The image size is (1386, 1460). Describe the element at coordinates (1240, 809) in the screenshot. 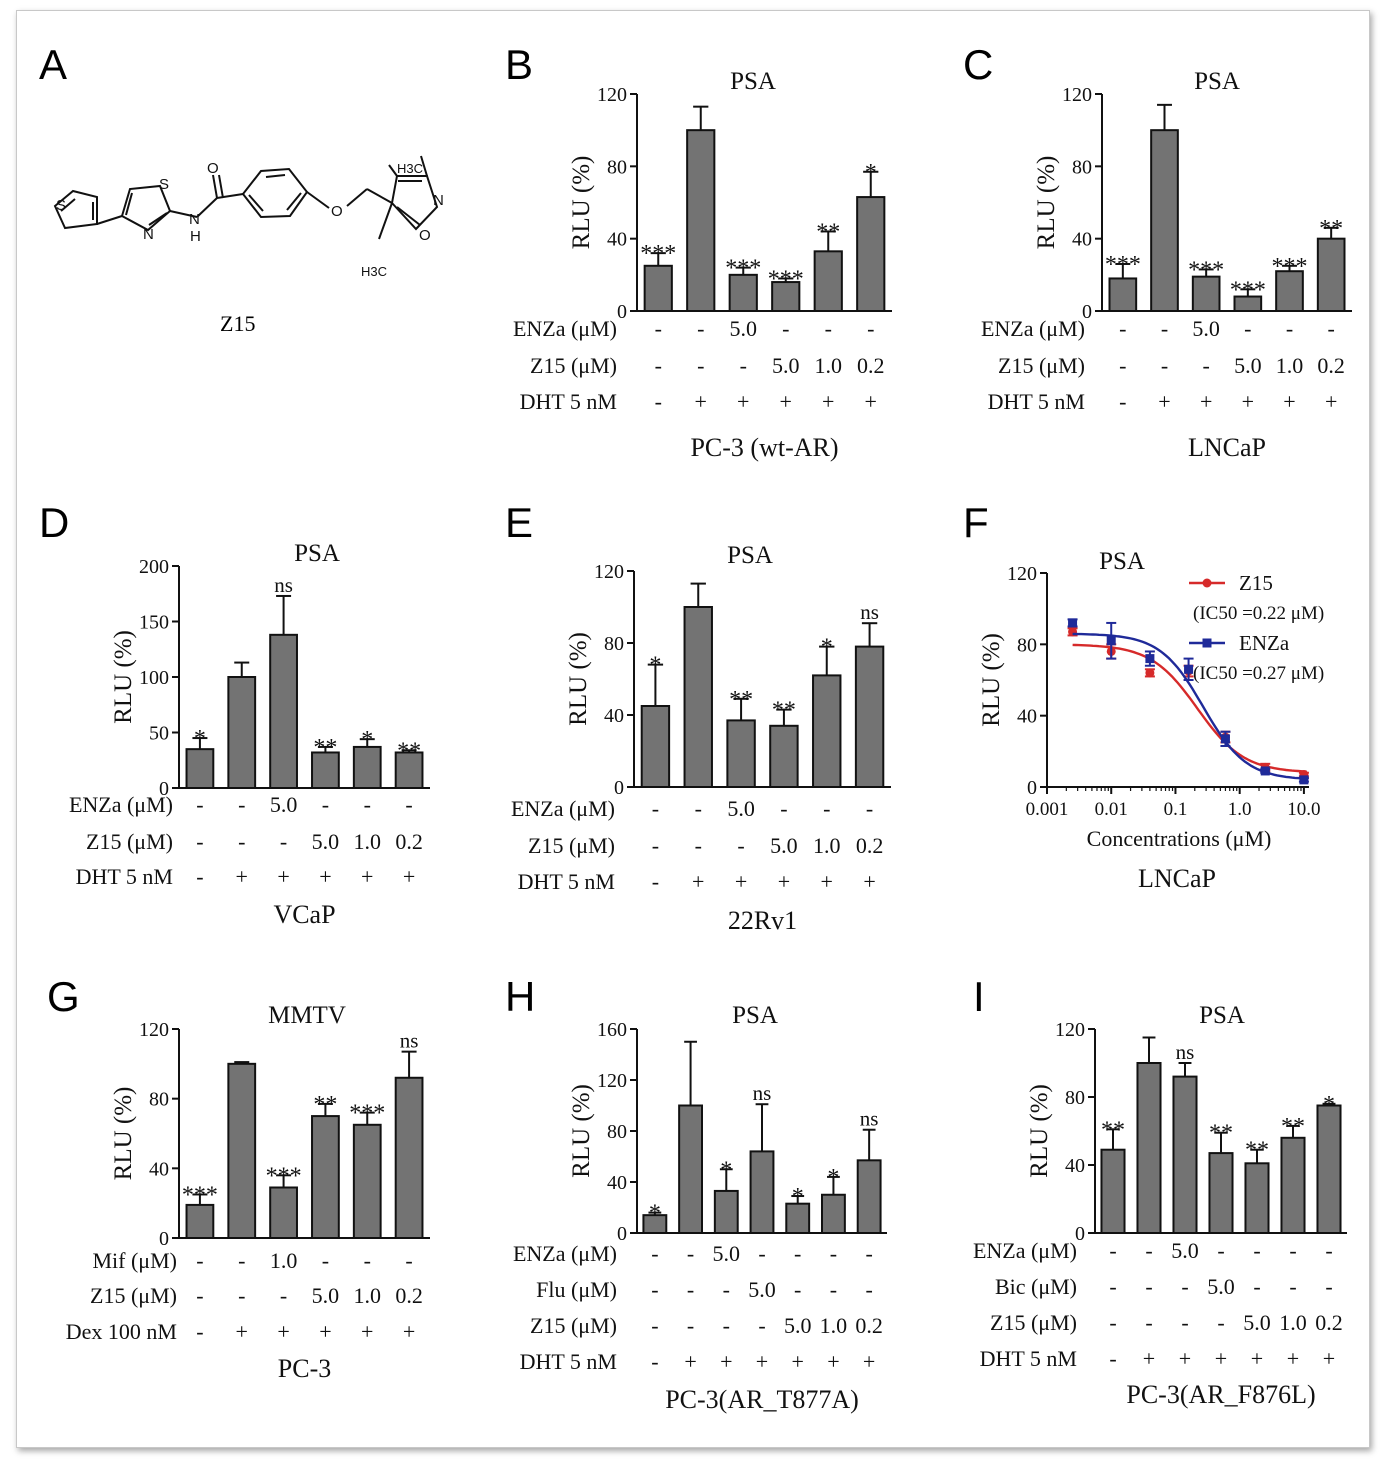

I see `x-tick-label: 1.0` at that location.